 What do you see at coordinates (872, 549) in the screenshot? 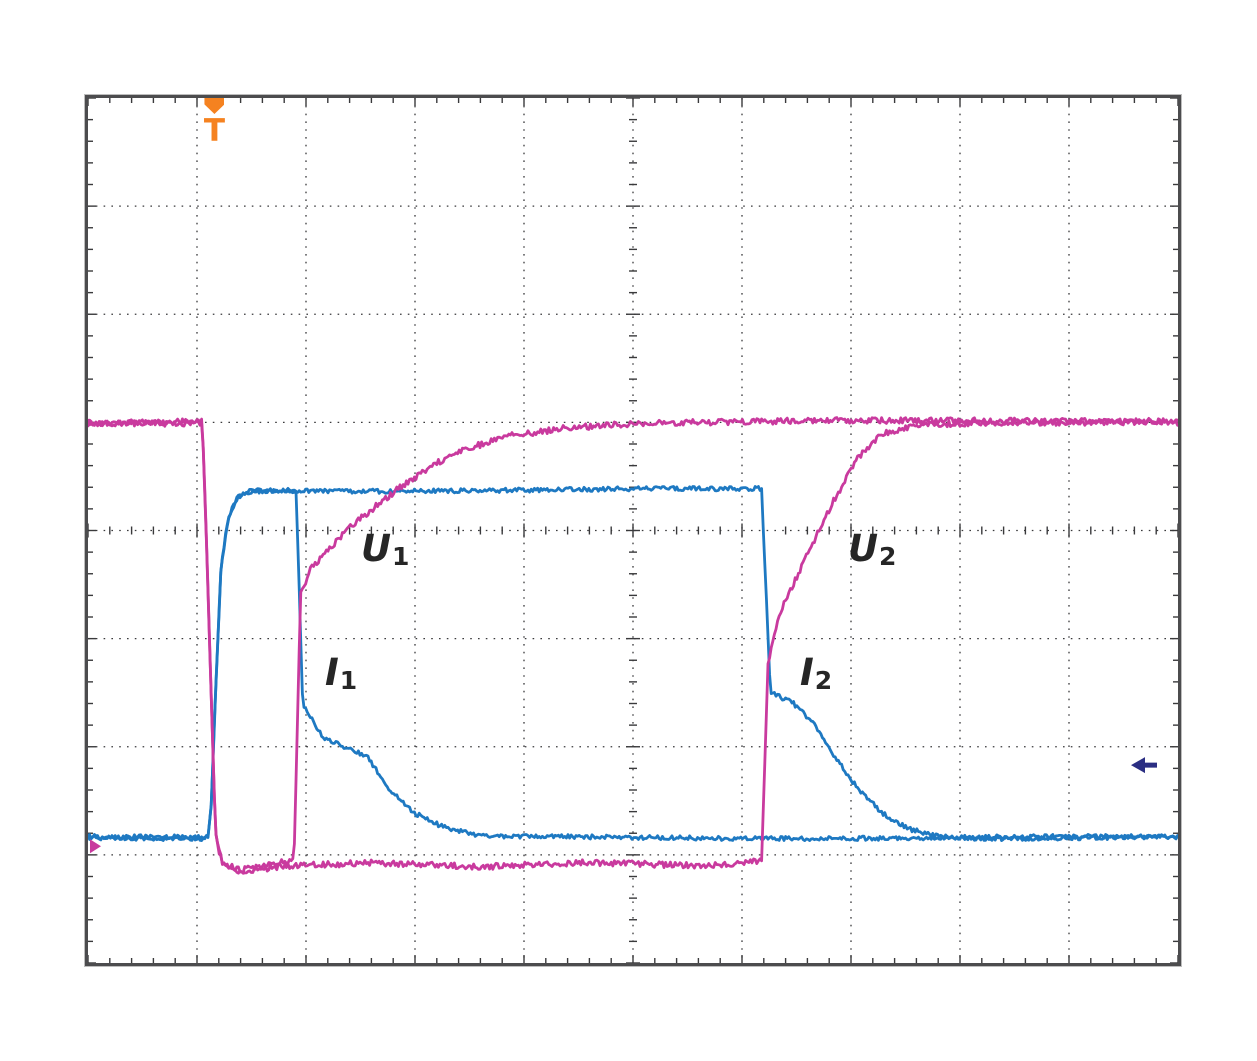
I see `waveform-label-u2: U2` at bounding box center [872, 549].